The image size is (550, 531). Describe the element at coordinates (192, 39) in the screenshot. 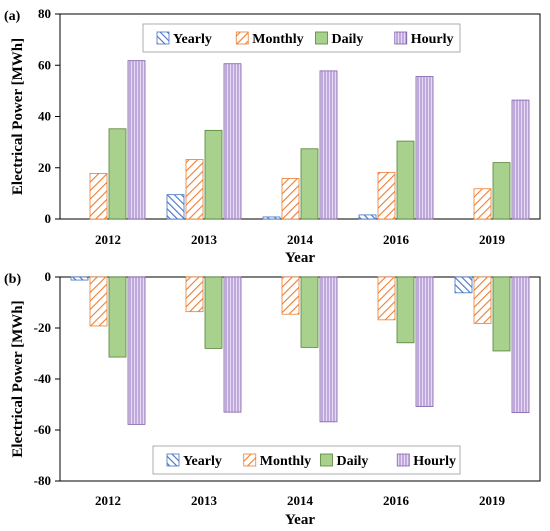

I see `panel-a-legend-label-yearly: Yearly` at that location.